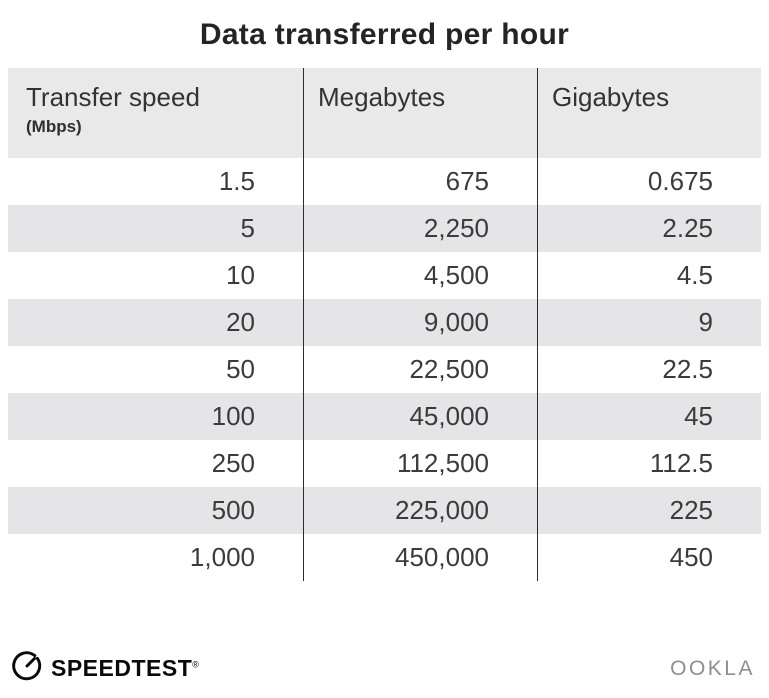  Describe the element at coordinates (649, 181) in the screenshot. I see `cell-gigabytes: 0.675` at that location.